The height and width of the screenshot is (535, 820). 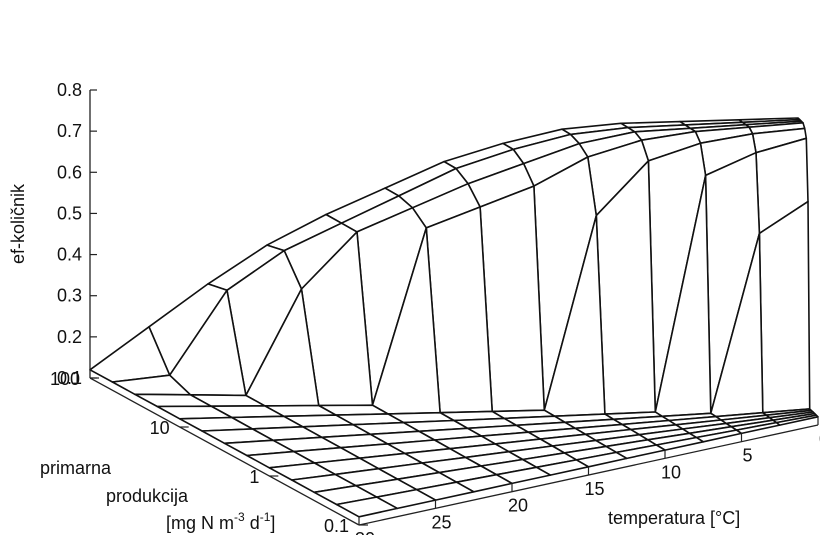 I want to click on production-tick-label: 100, so click(x=65, y=379).